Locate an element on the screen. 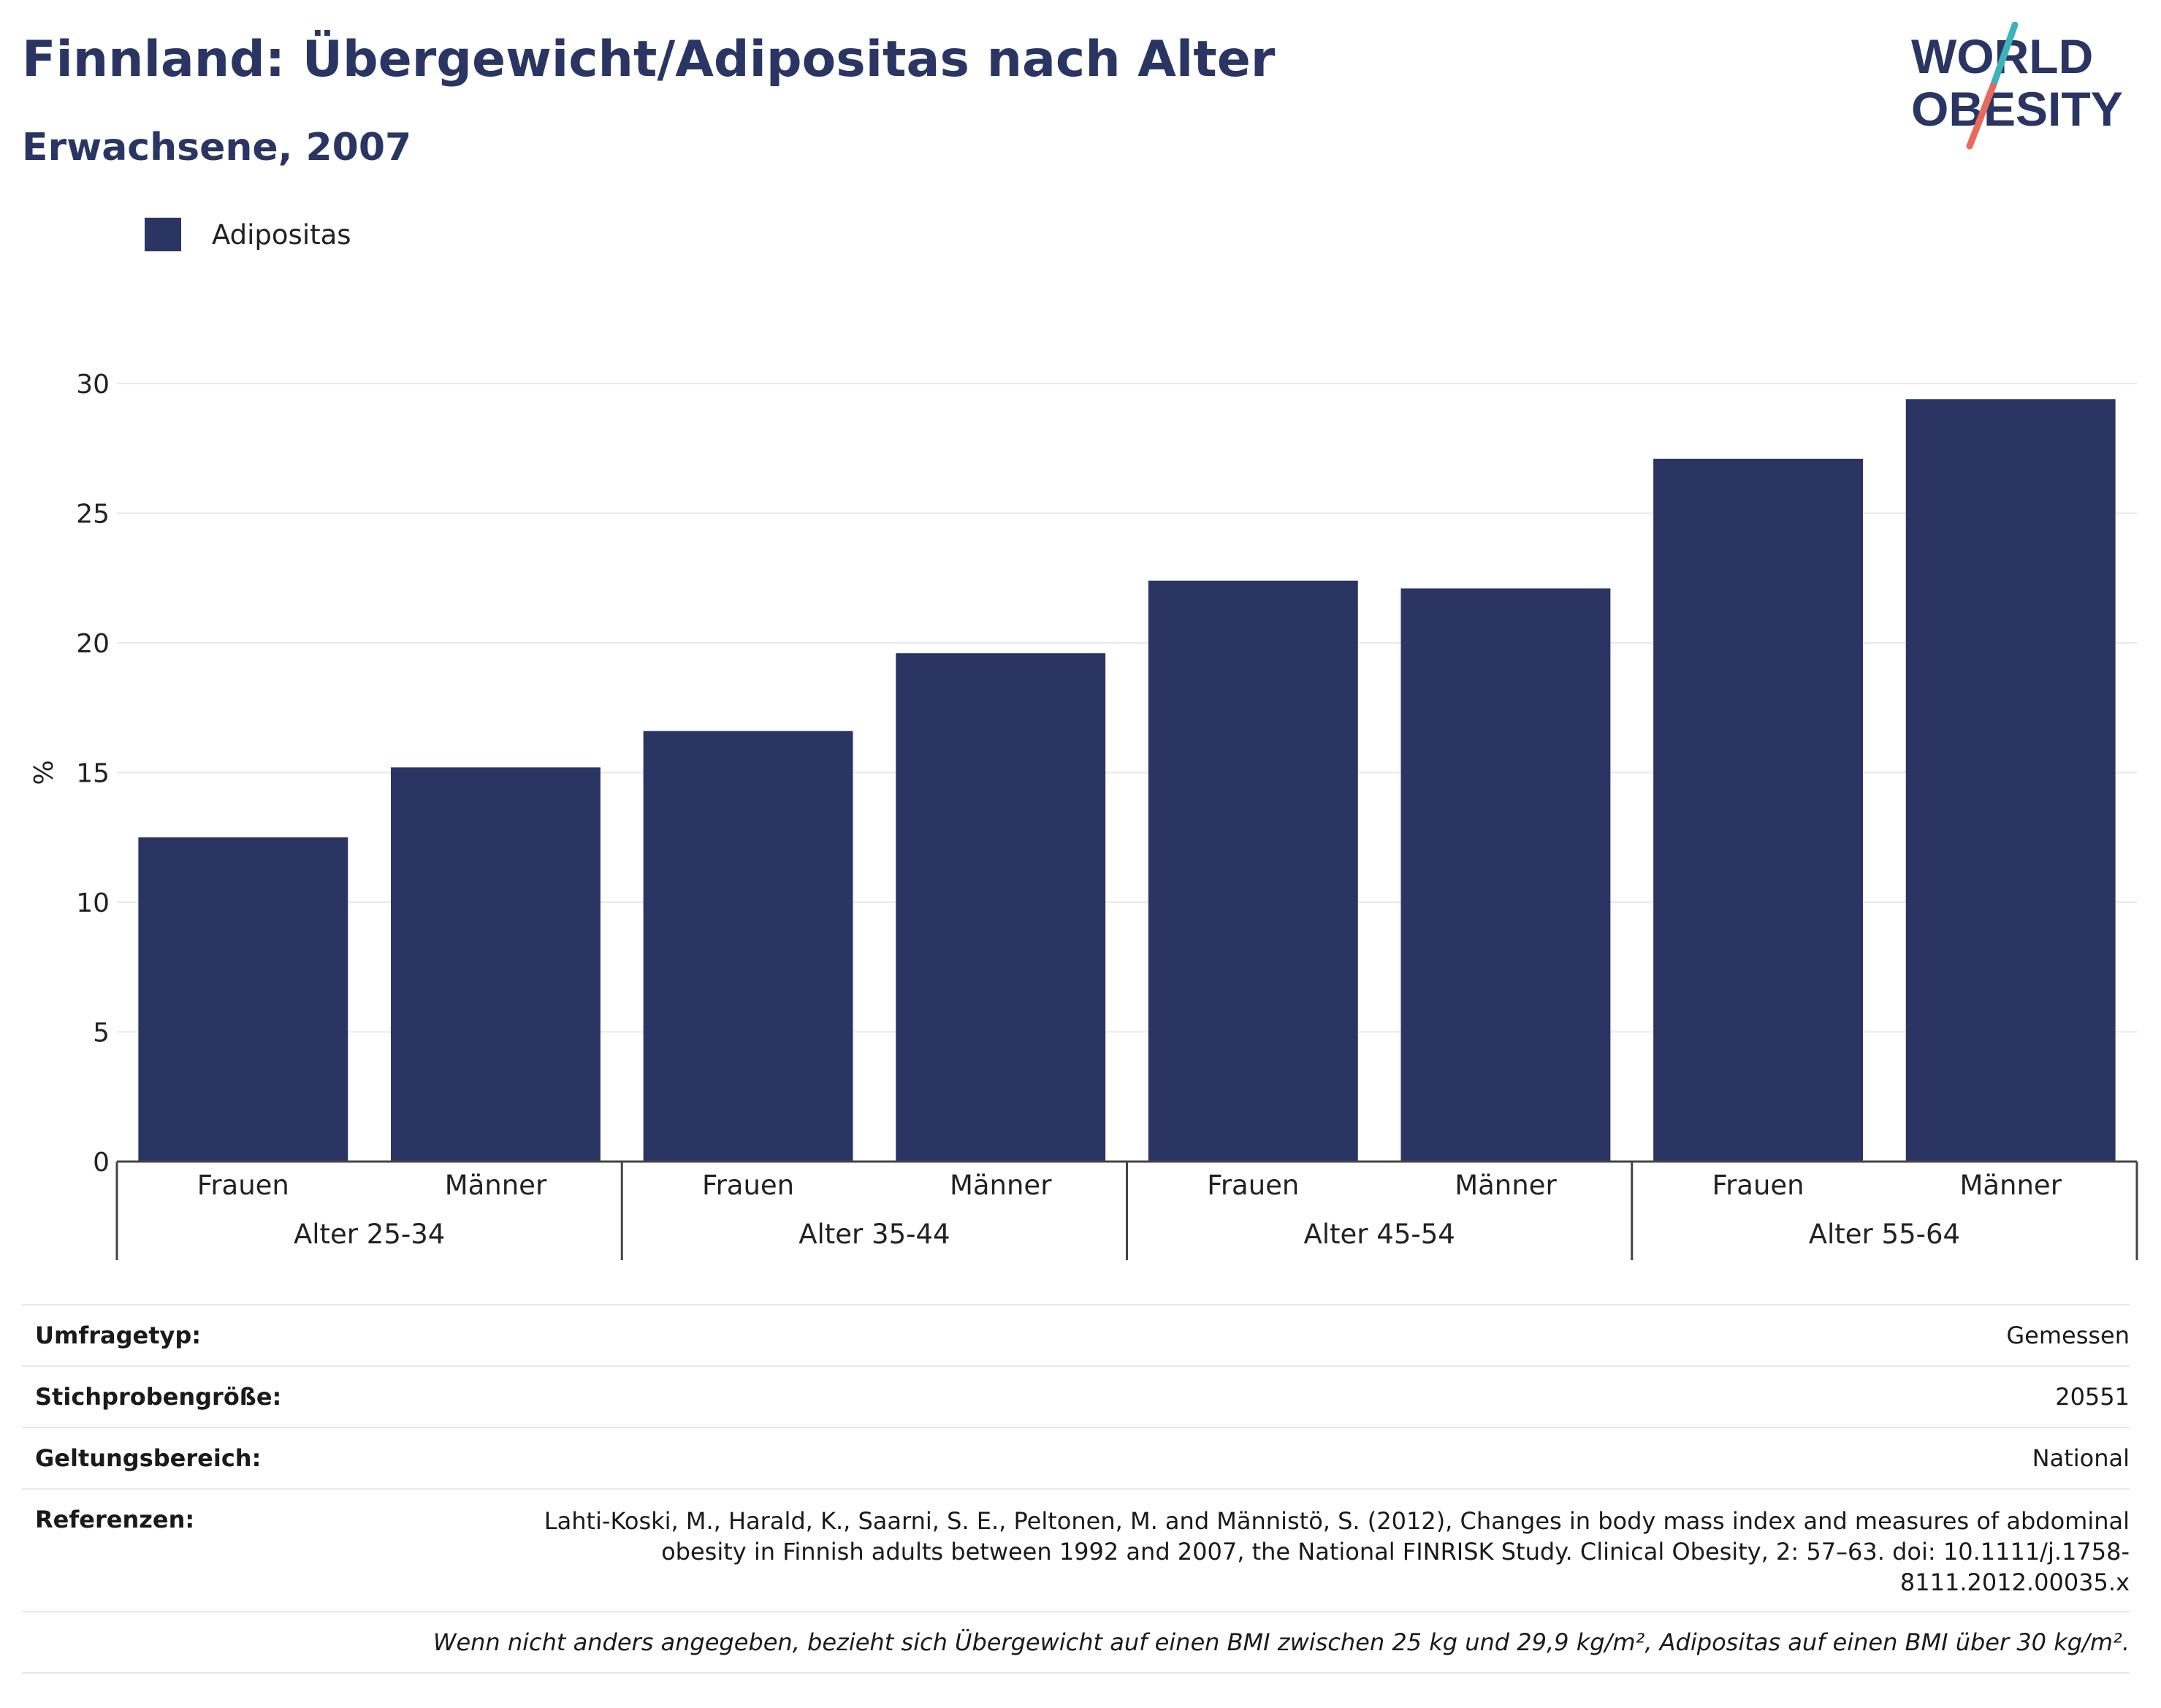 This screenshot has width=2161, height=1708. logo-slash-teal is located at coordinates (2004, 56).